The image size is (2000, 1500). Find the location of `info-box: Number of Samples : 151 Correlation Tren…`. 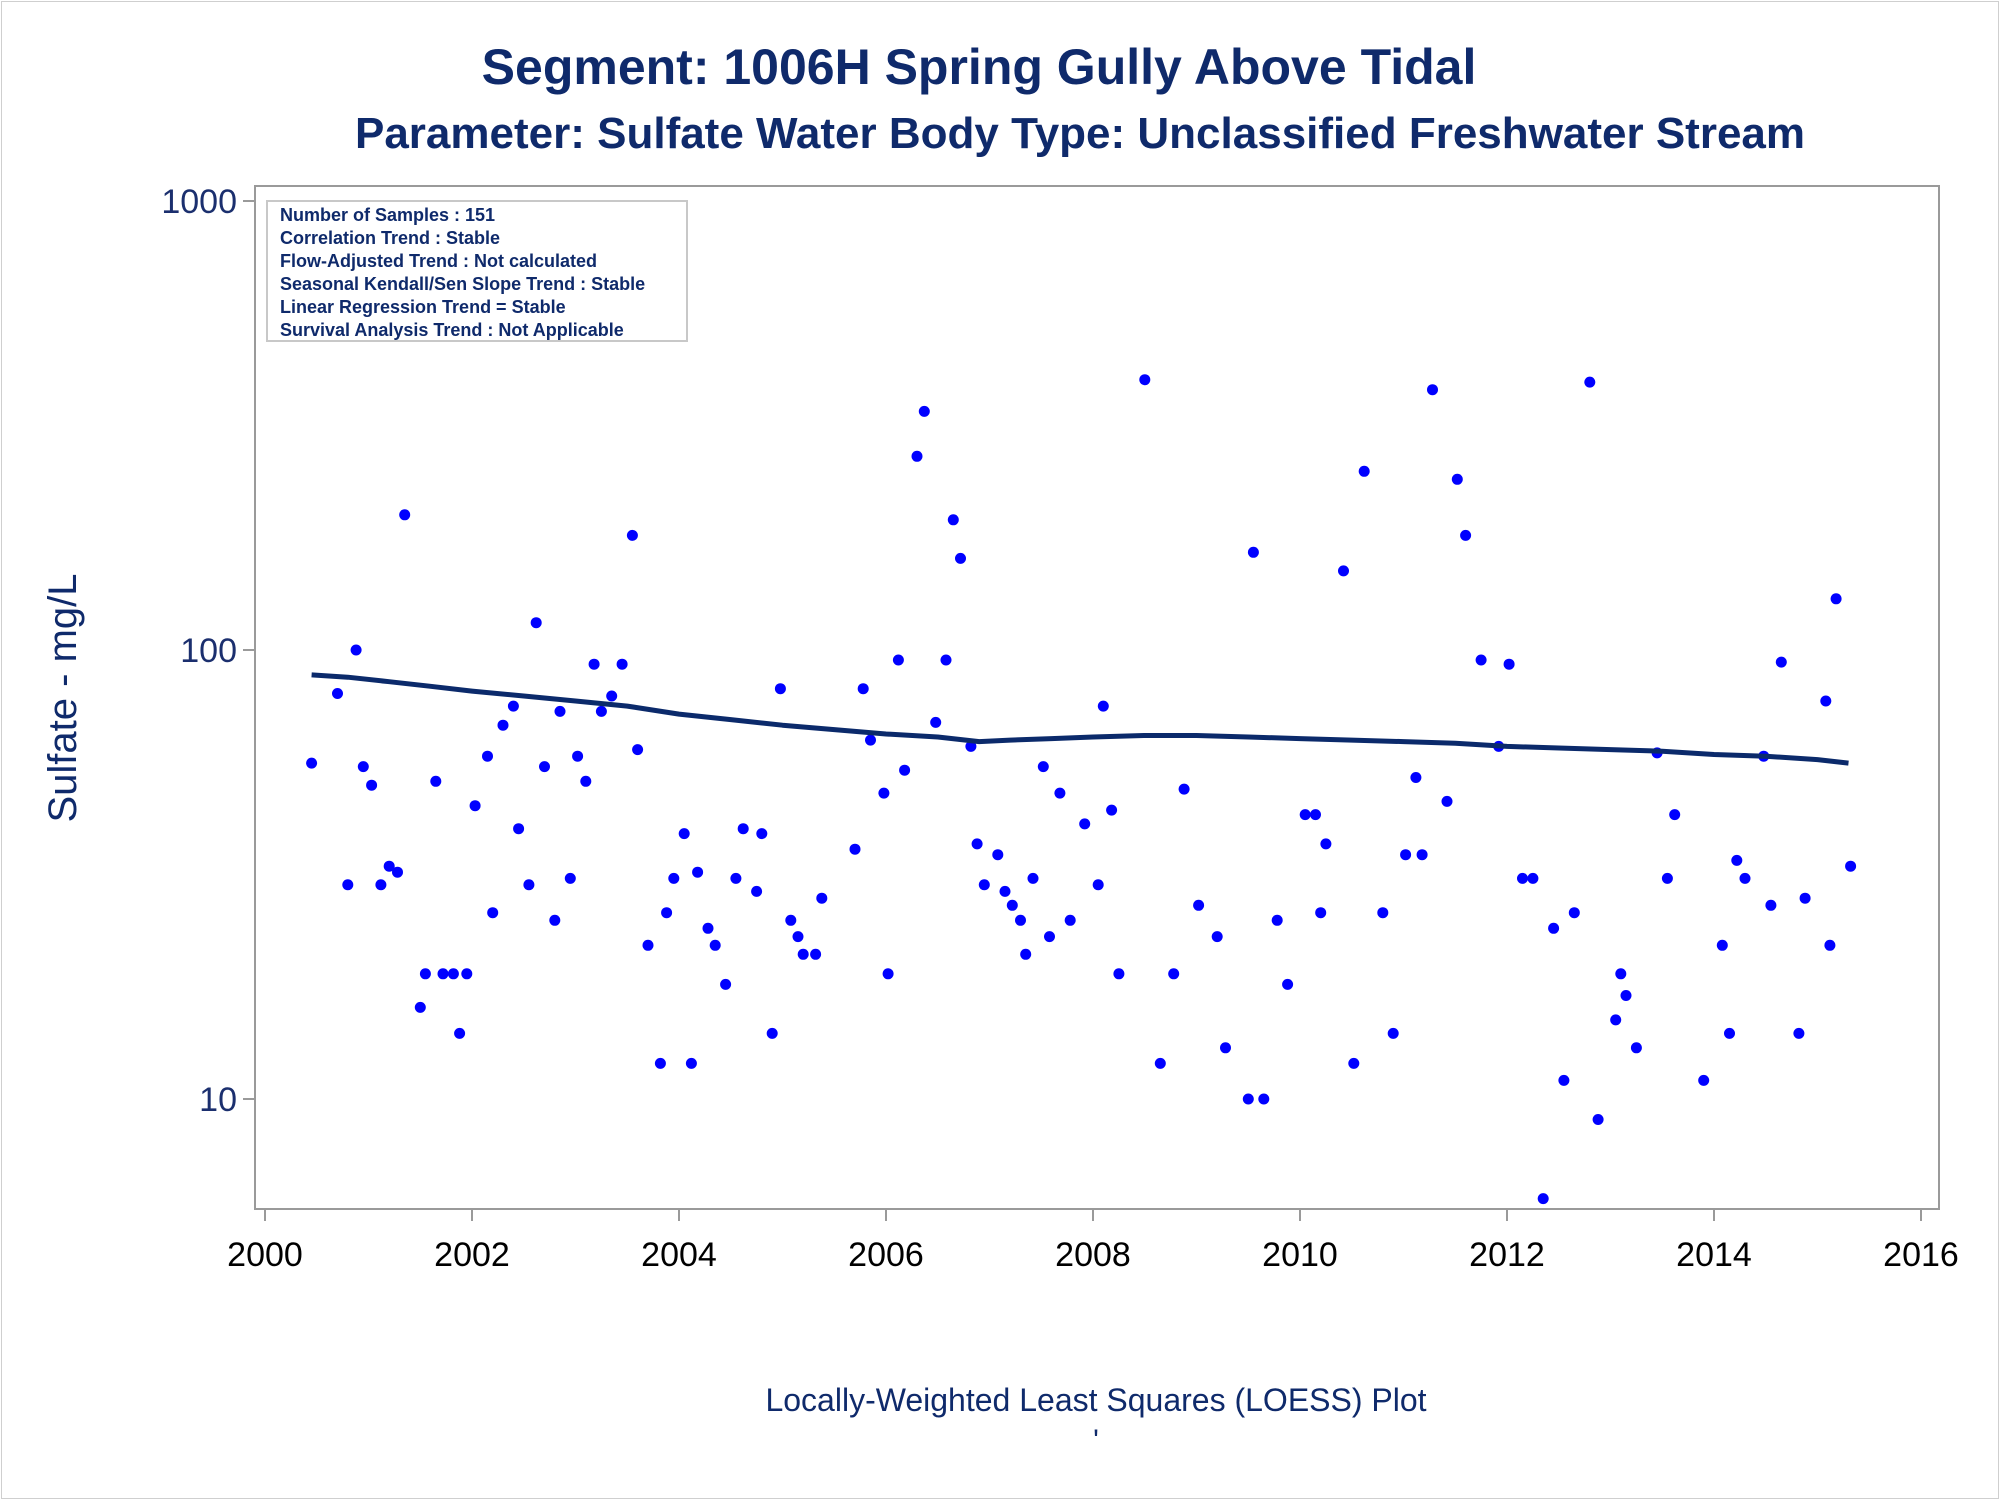

info-box: Number of Samples : 151 Correlation Tren… is located at coordinates (477, 271).